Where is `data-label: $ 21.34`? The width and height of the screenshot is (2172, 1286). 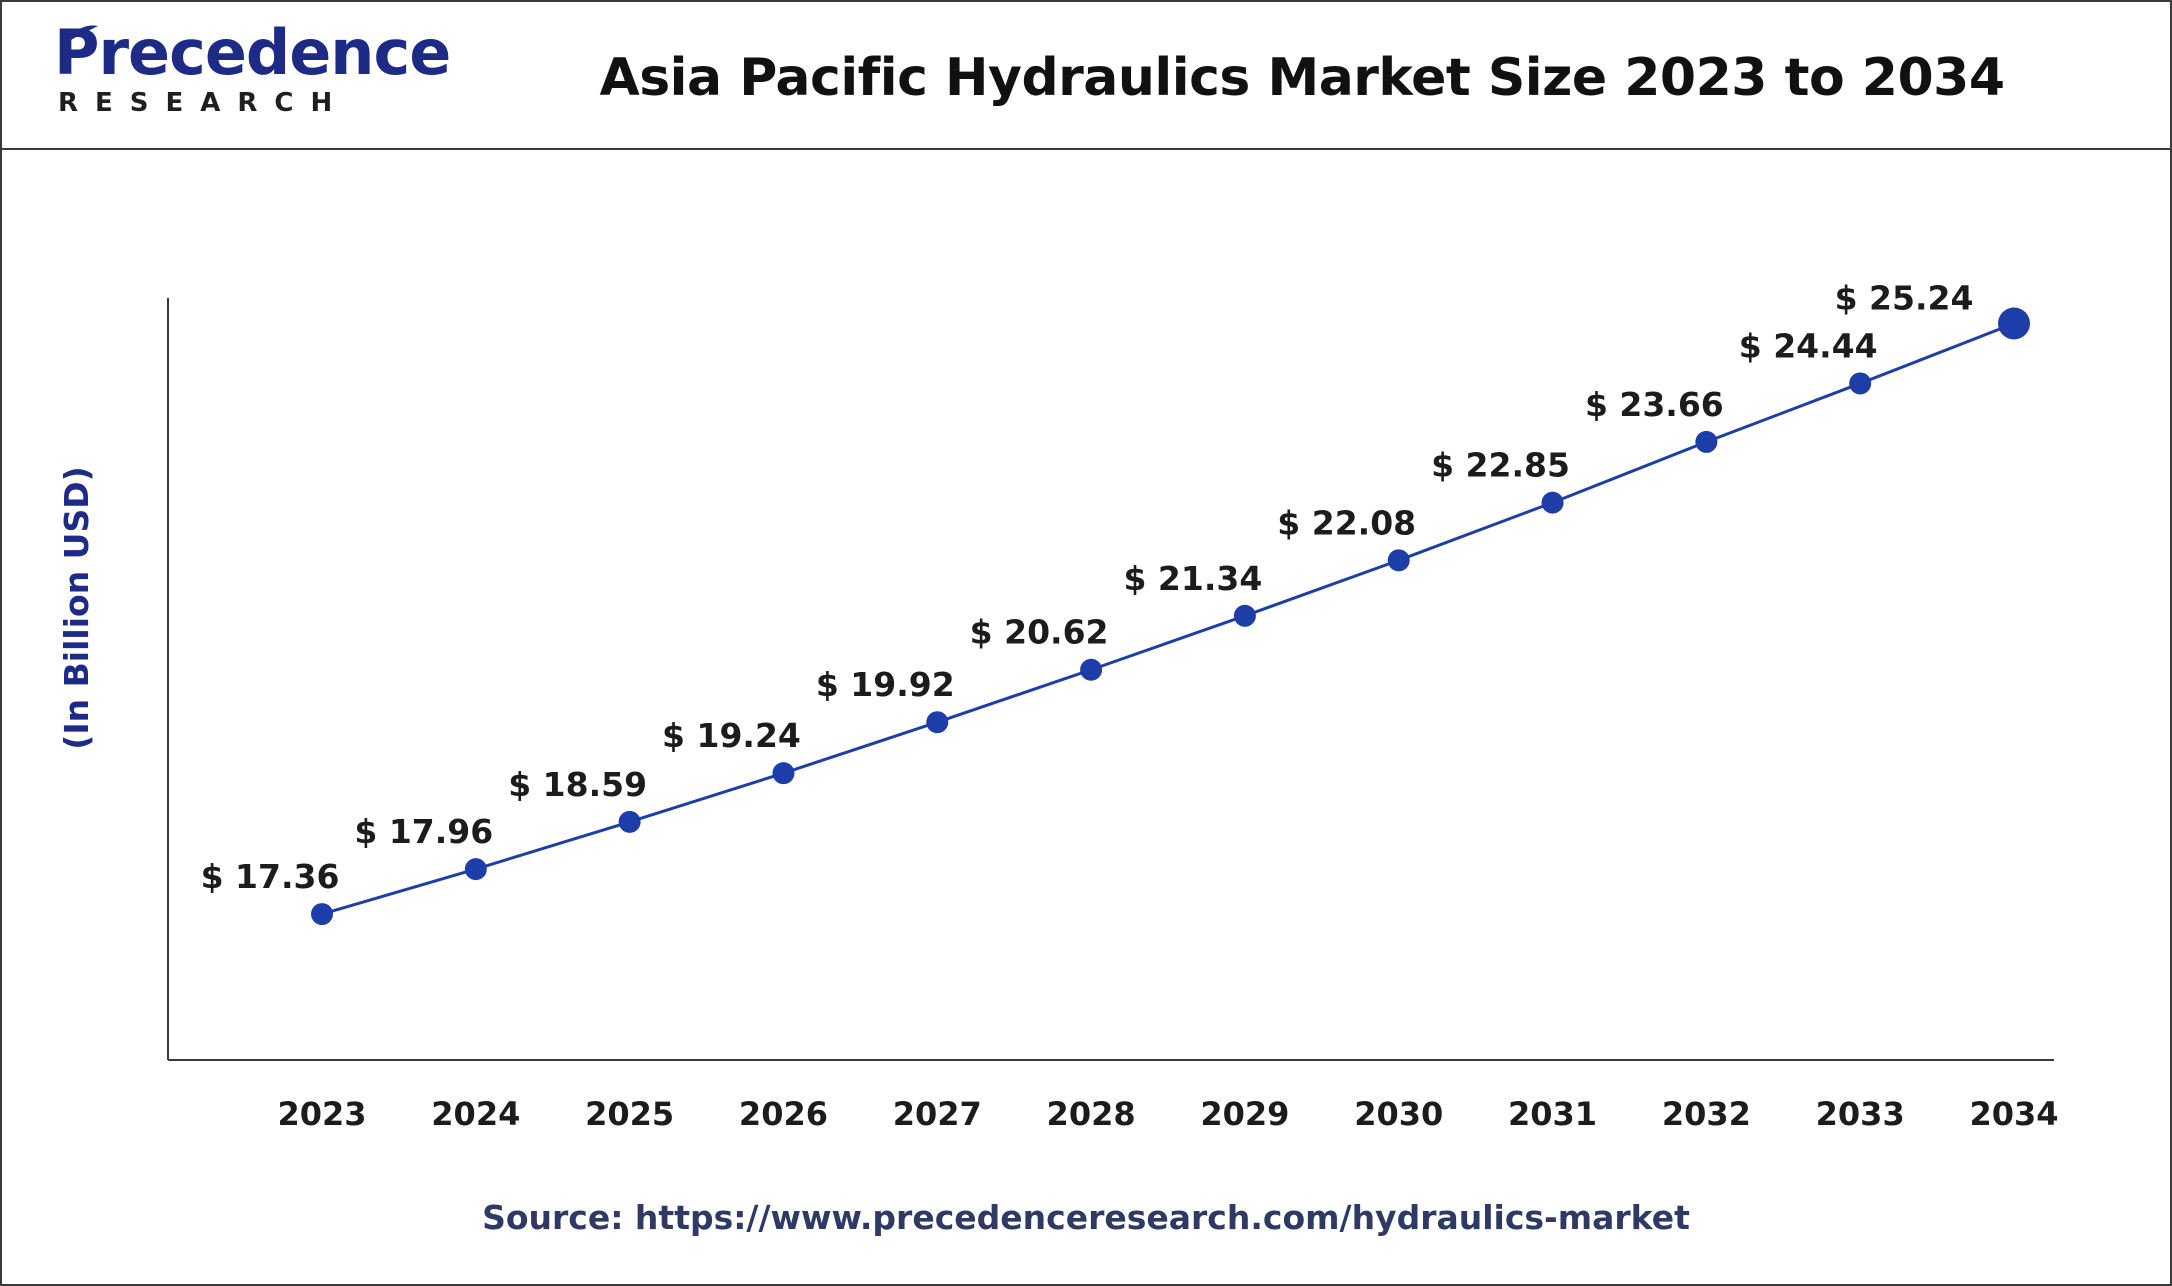
data-label: $ 21.34 is located at coordinates (1192, 578).